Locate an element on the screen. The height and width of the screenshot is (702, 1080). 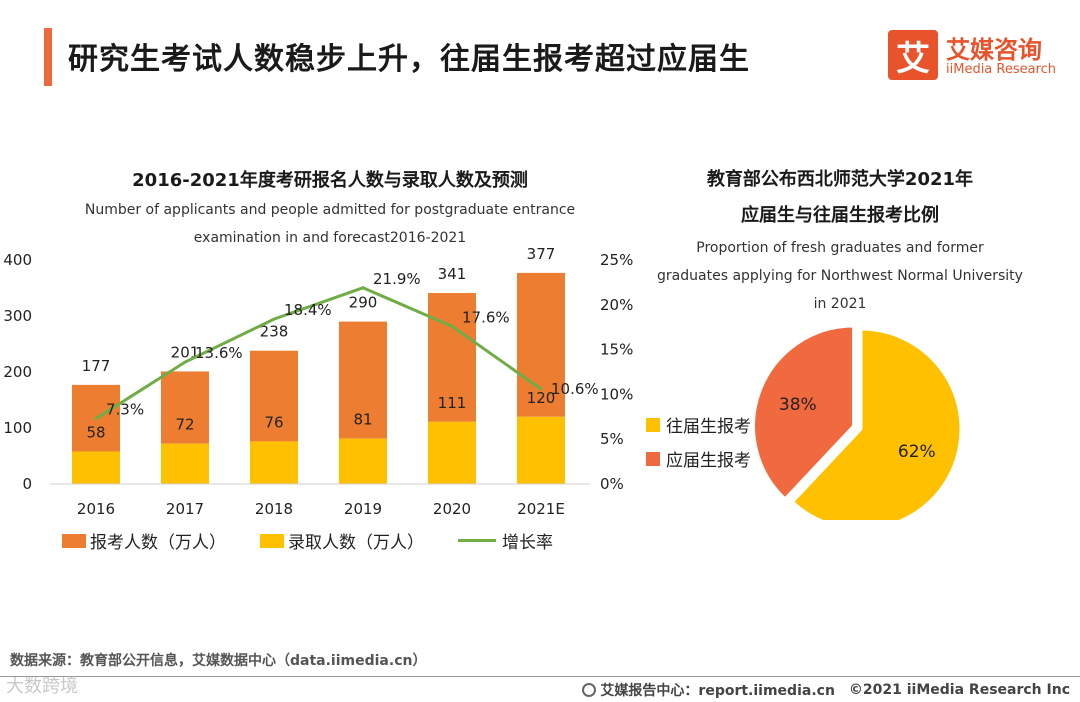
y-tick-label: 100 is located at coordinates (17, 428).